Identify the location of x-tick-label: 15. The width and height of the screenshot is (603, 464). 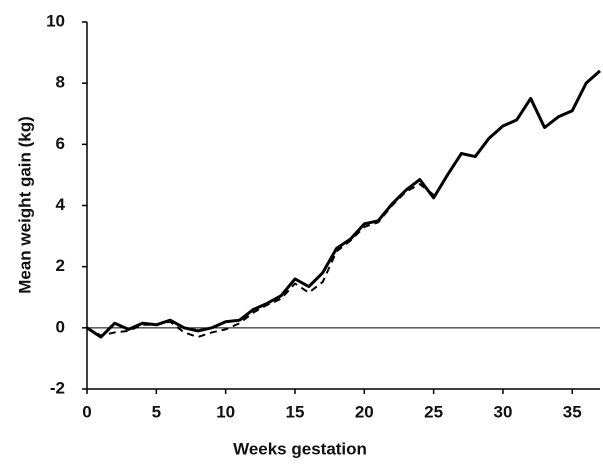
(295, 411).